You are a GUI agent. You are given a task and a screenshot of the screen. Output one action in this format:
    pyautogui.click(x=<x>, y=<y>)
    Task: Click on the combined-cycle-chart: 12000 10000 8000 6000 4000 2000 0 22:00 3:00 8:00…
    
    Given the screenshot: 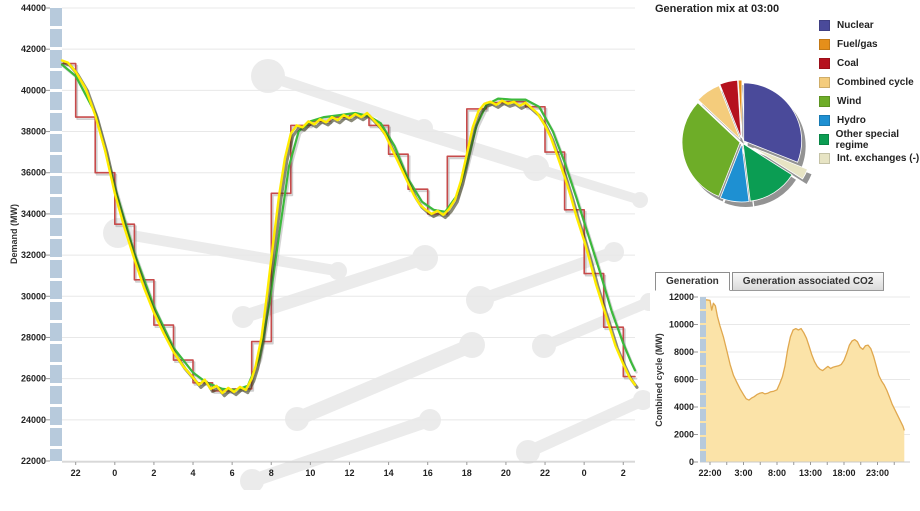 What is the action you would take?
    pyautogui.click(x=789, y=385)
    